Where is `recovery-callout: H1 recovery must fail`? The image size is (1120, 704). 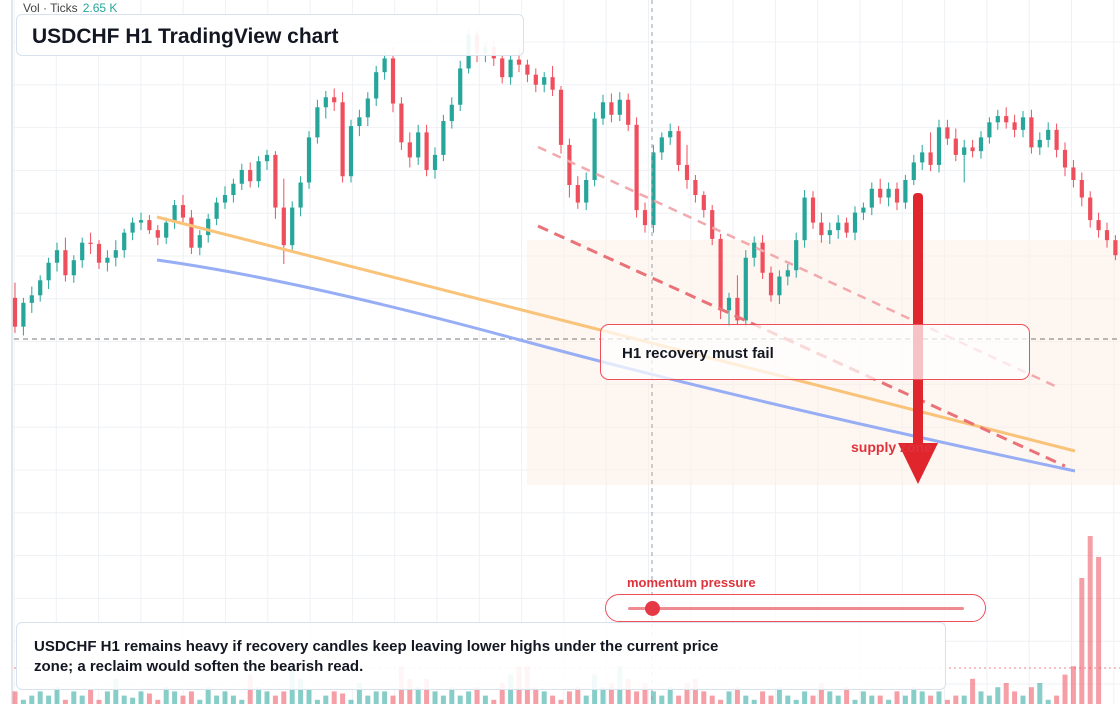 recovery-callout: H1 recovery must fail is located at coordinates (815, 352).